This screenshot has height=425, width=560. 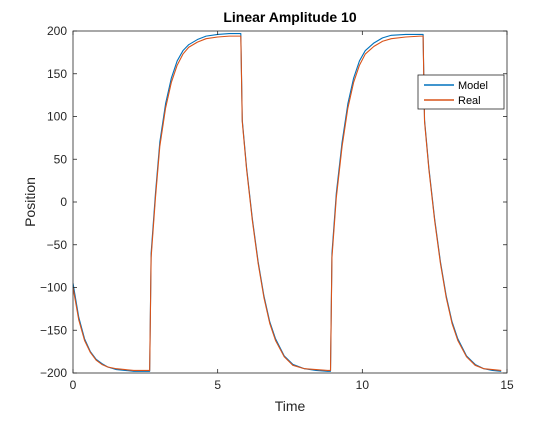 What do you see at coordinates (217, 385) in the screenshot?
I see `x-tick-label: 5` at bounding box center [217, 385].